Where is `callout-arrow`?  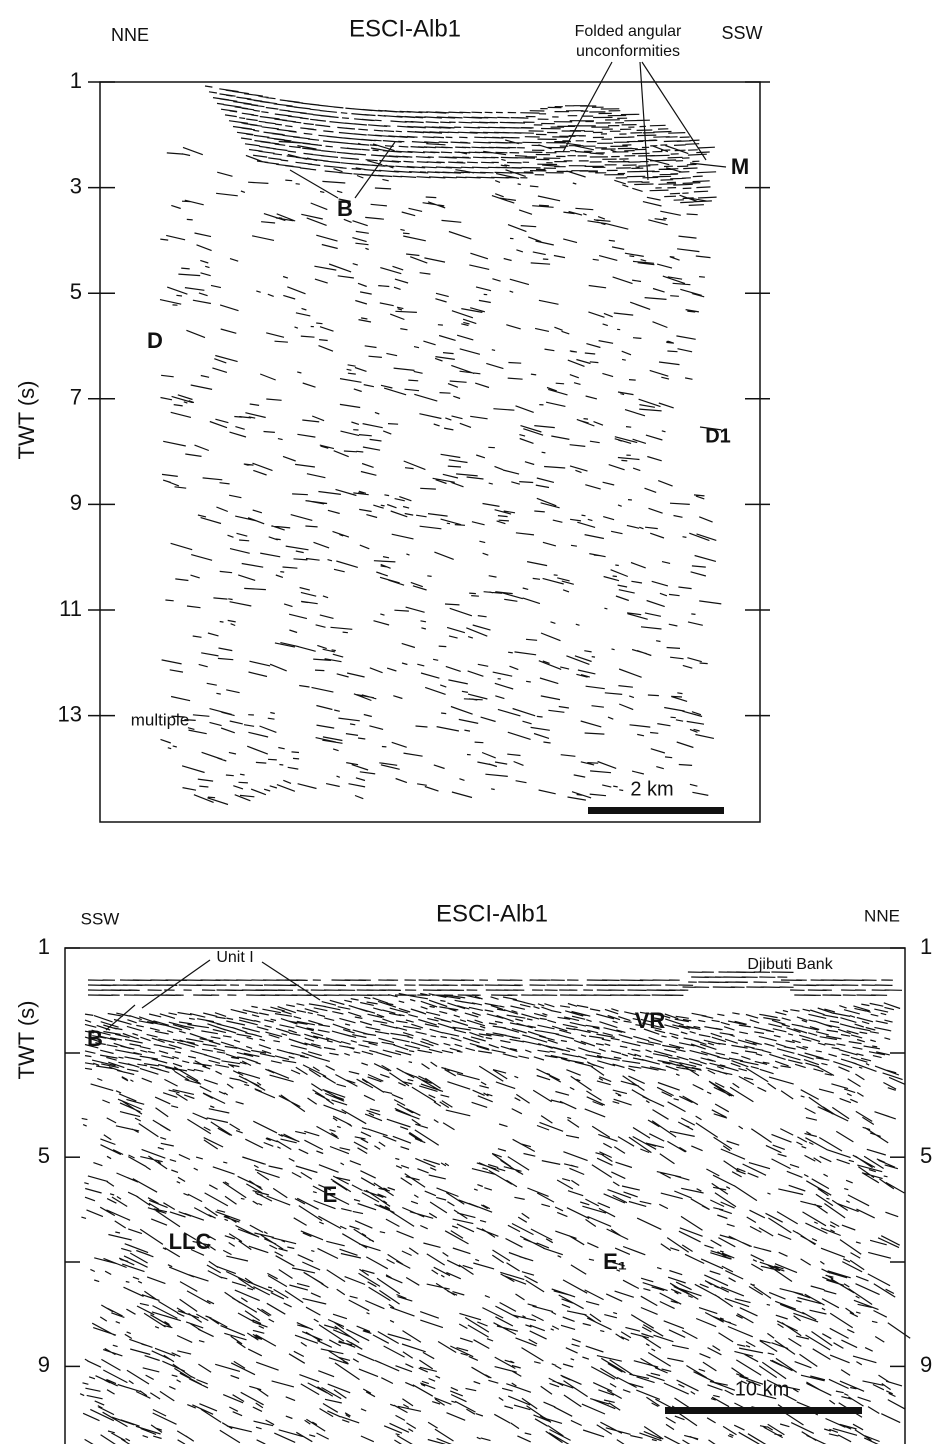
callout-arrow is located at coordinates (634, 121).